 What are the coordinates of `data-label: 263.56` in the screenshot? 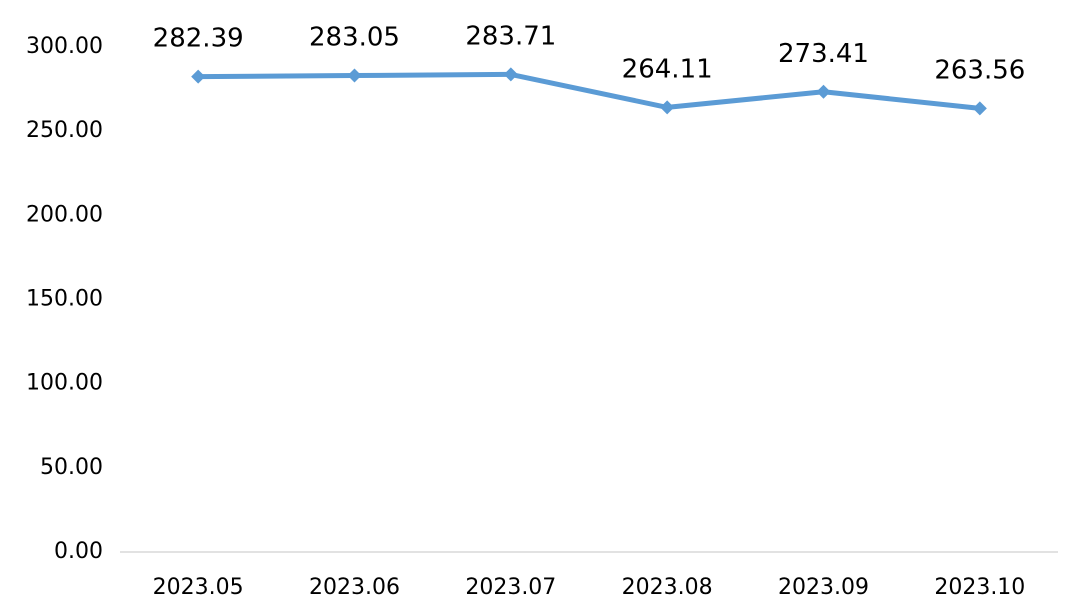 It's located at (979, 70).